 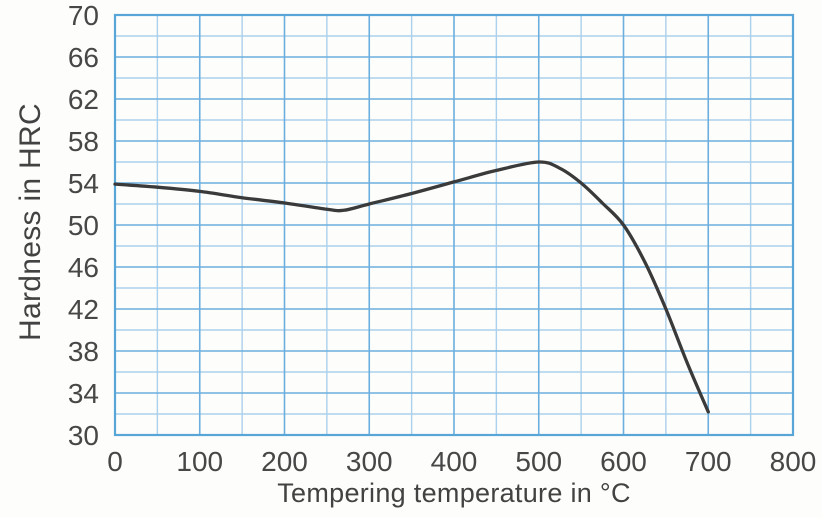 What do you see at coordinates (83, 393) in the screenshot?
I see `y-tick-label: 34` at bounding box center [83, 393].